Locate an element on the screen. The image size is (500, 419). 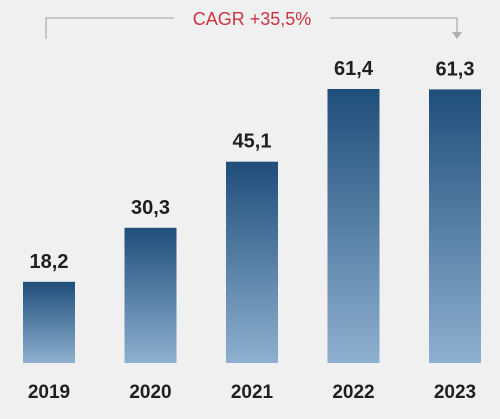
x-tick-label-2020: 2020 is located at coordinates (150, 392).